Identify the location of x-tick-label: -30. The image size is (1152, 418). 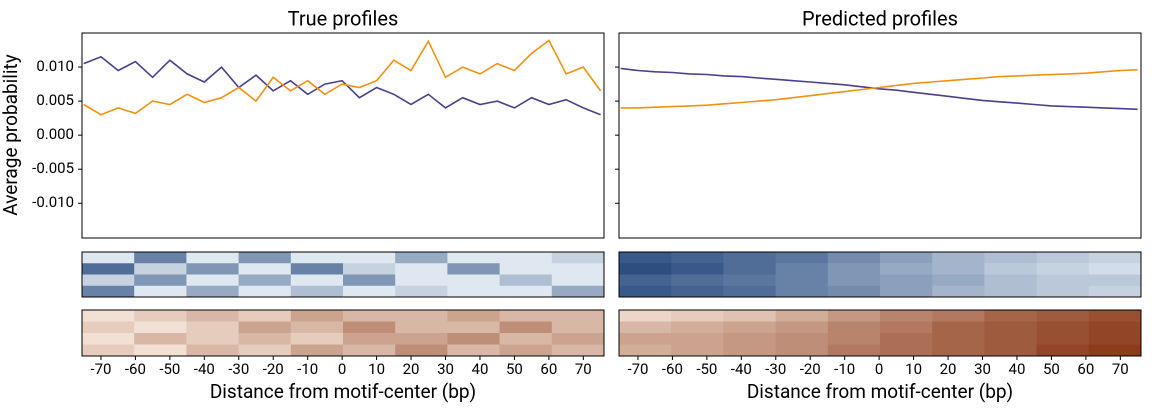
(775, 369).